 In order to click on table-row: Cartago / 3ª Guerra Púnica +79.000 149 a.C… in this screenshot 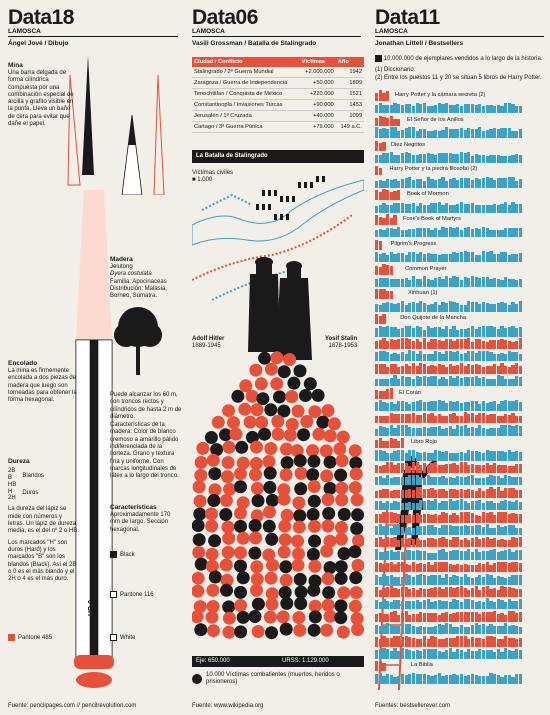, I will do `click(278, 127)`.